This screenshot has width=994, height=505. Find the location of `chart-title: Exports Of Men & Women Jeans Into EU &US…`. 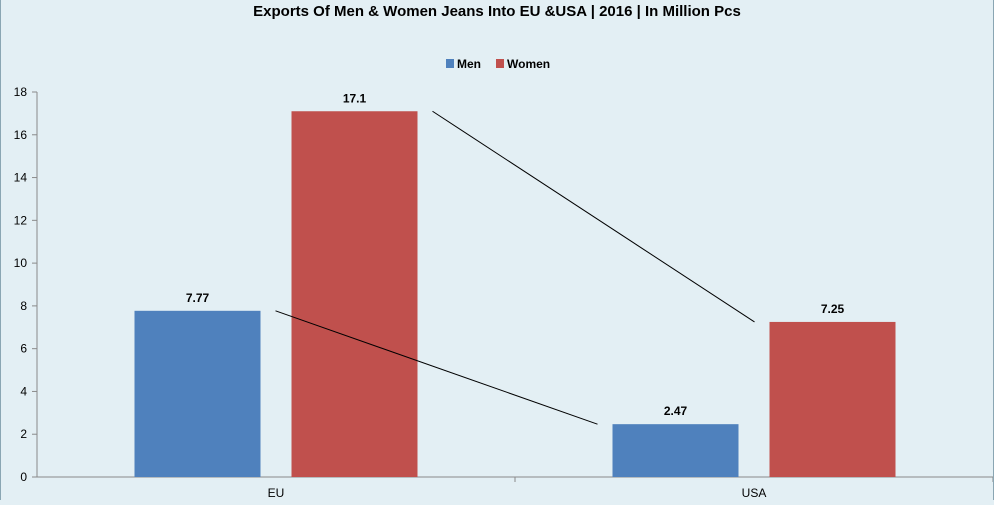

chart-title: Exports Of Men & Women Jeans Into EU &US… is located at coordinates (497, 11).